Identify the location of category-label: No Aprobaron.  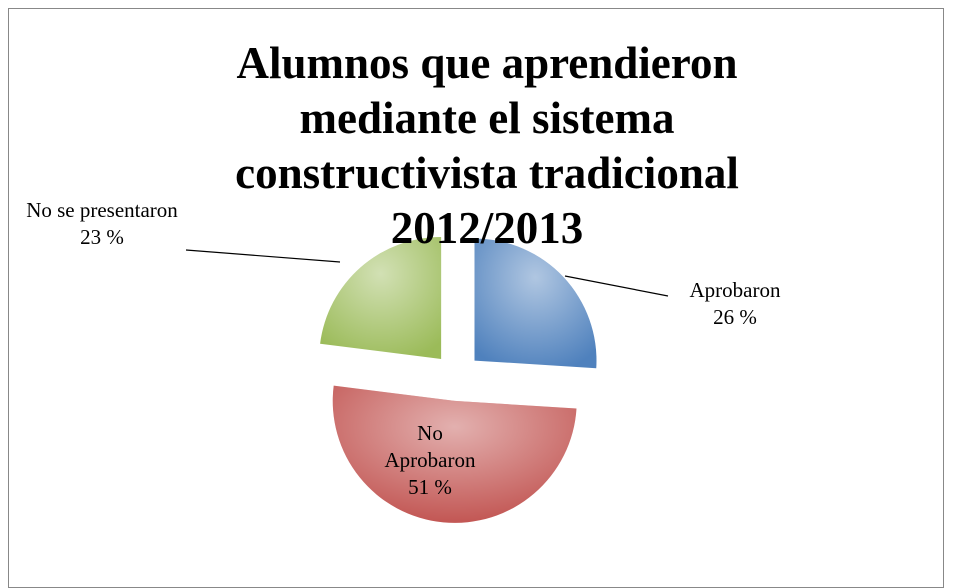
(430, 446).